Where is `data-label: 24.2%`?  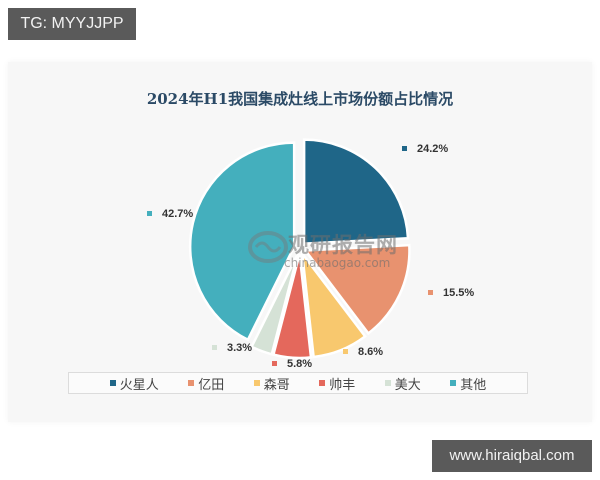 data-label: 24.2% is located at coordinates (425, 149).